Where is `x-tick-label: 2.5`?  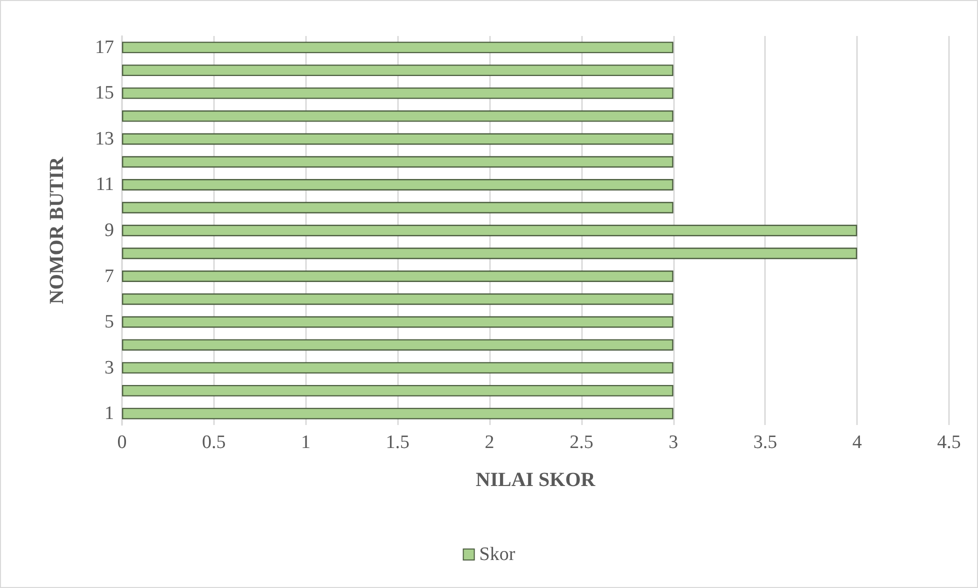 x-tick-label: 2.5 is located at coordinates (582, 442).